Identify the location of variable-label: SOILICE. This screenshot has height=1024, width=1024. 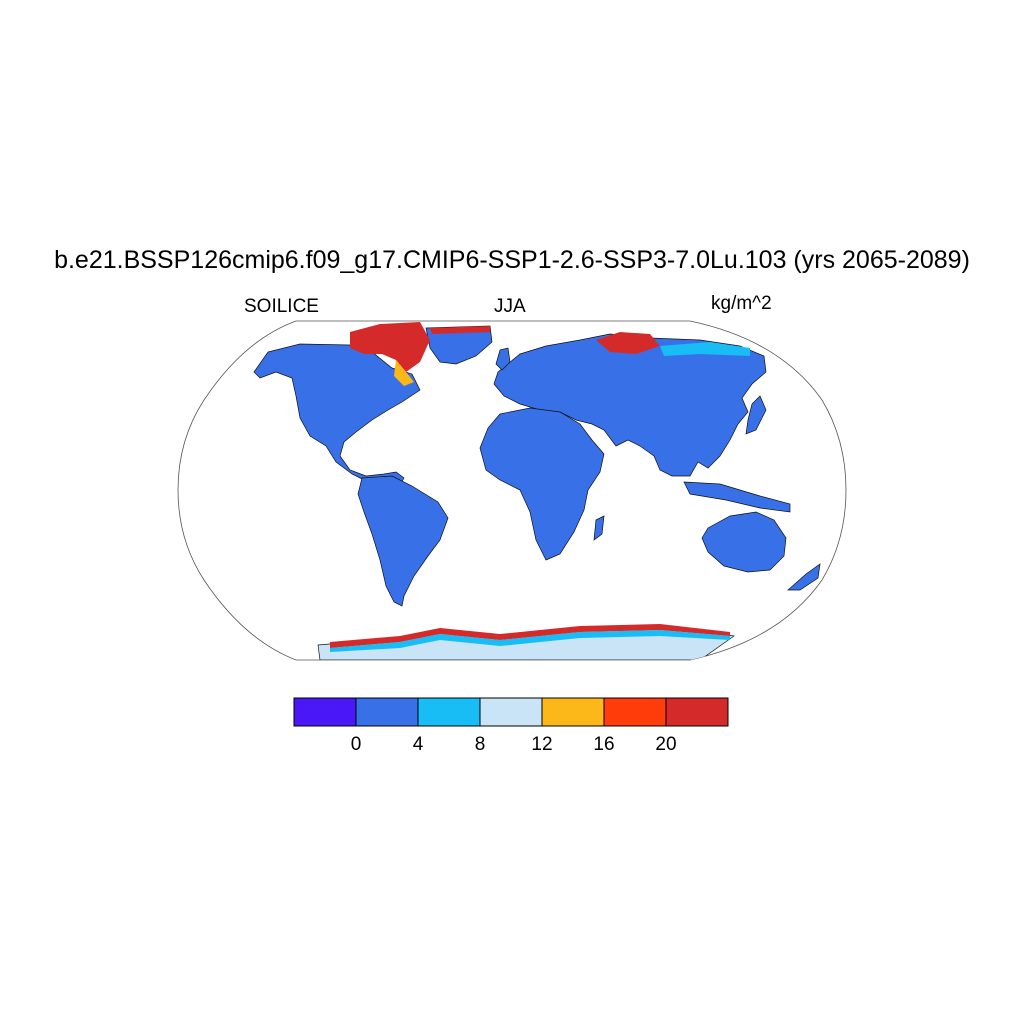
(281, 306).